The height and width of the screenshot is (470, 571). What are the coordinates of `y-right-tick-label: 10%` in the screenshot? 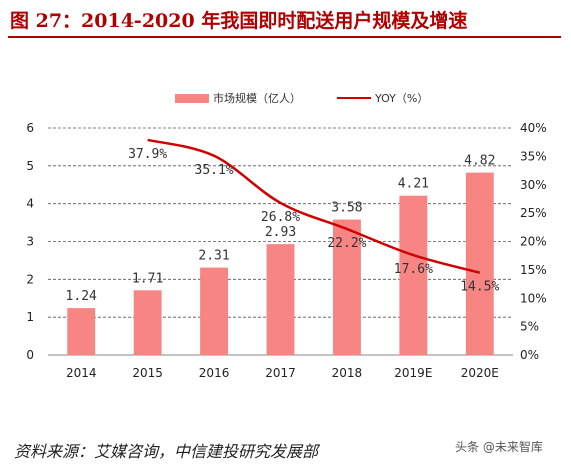 It's located at (533, 298).